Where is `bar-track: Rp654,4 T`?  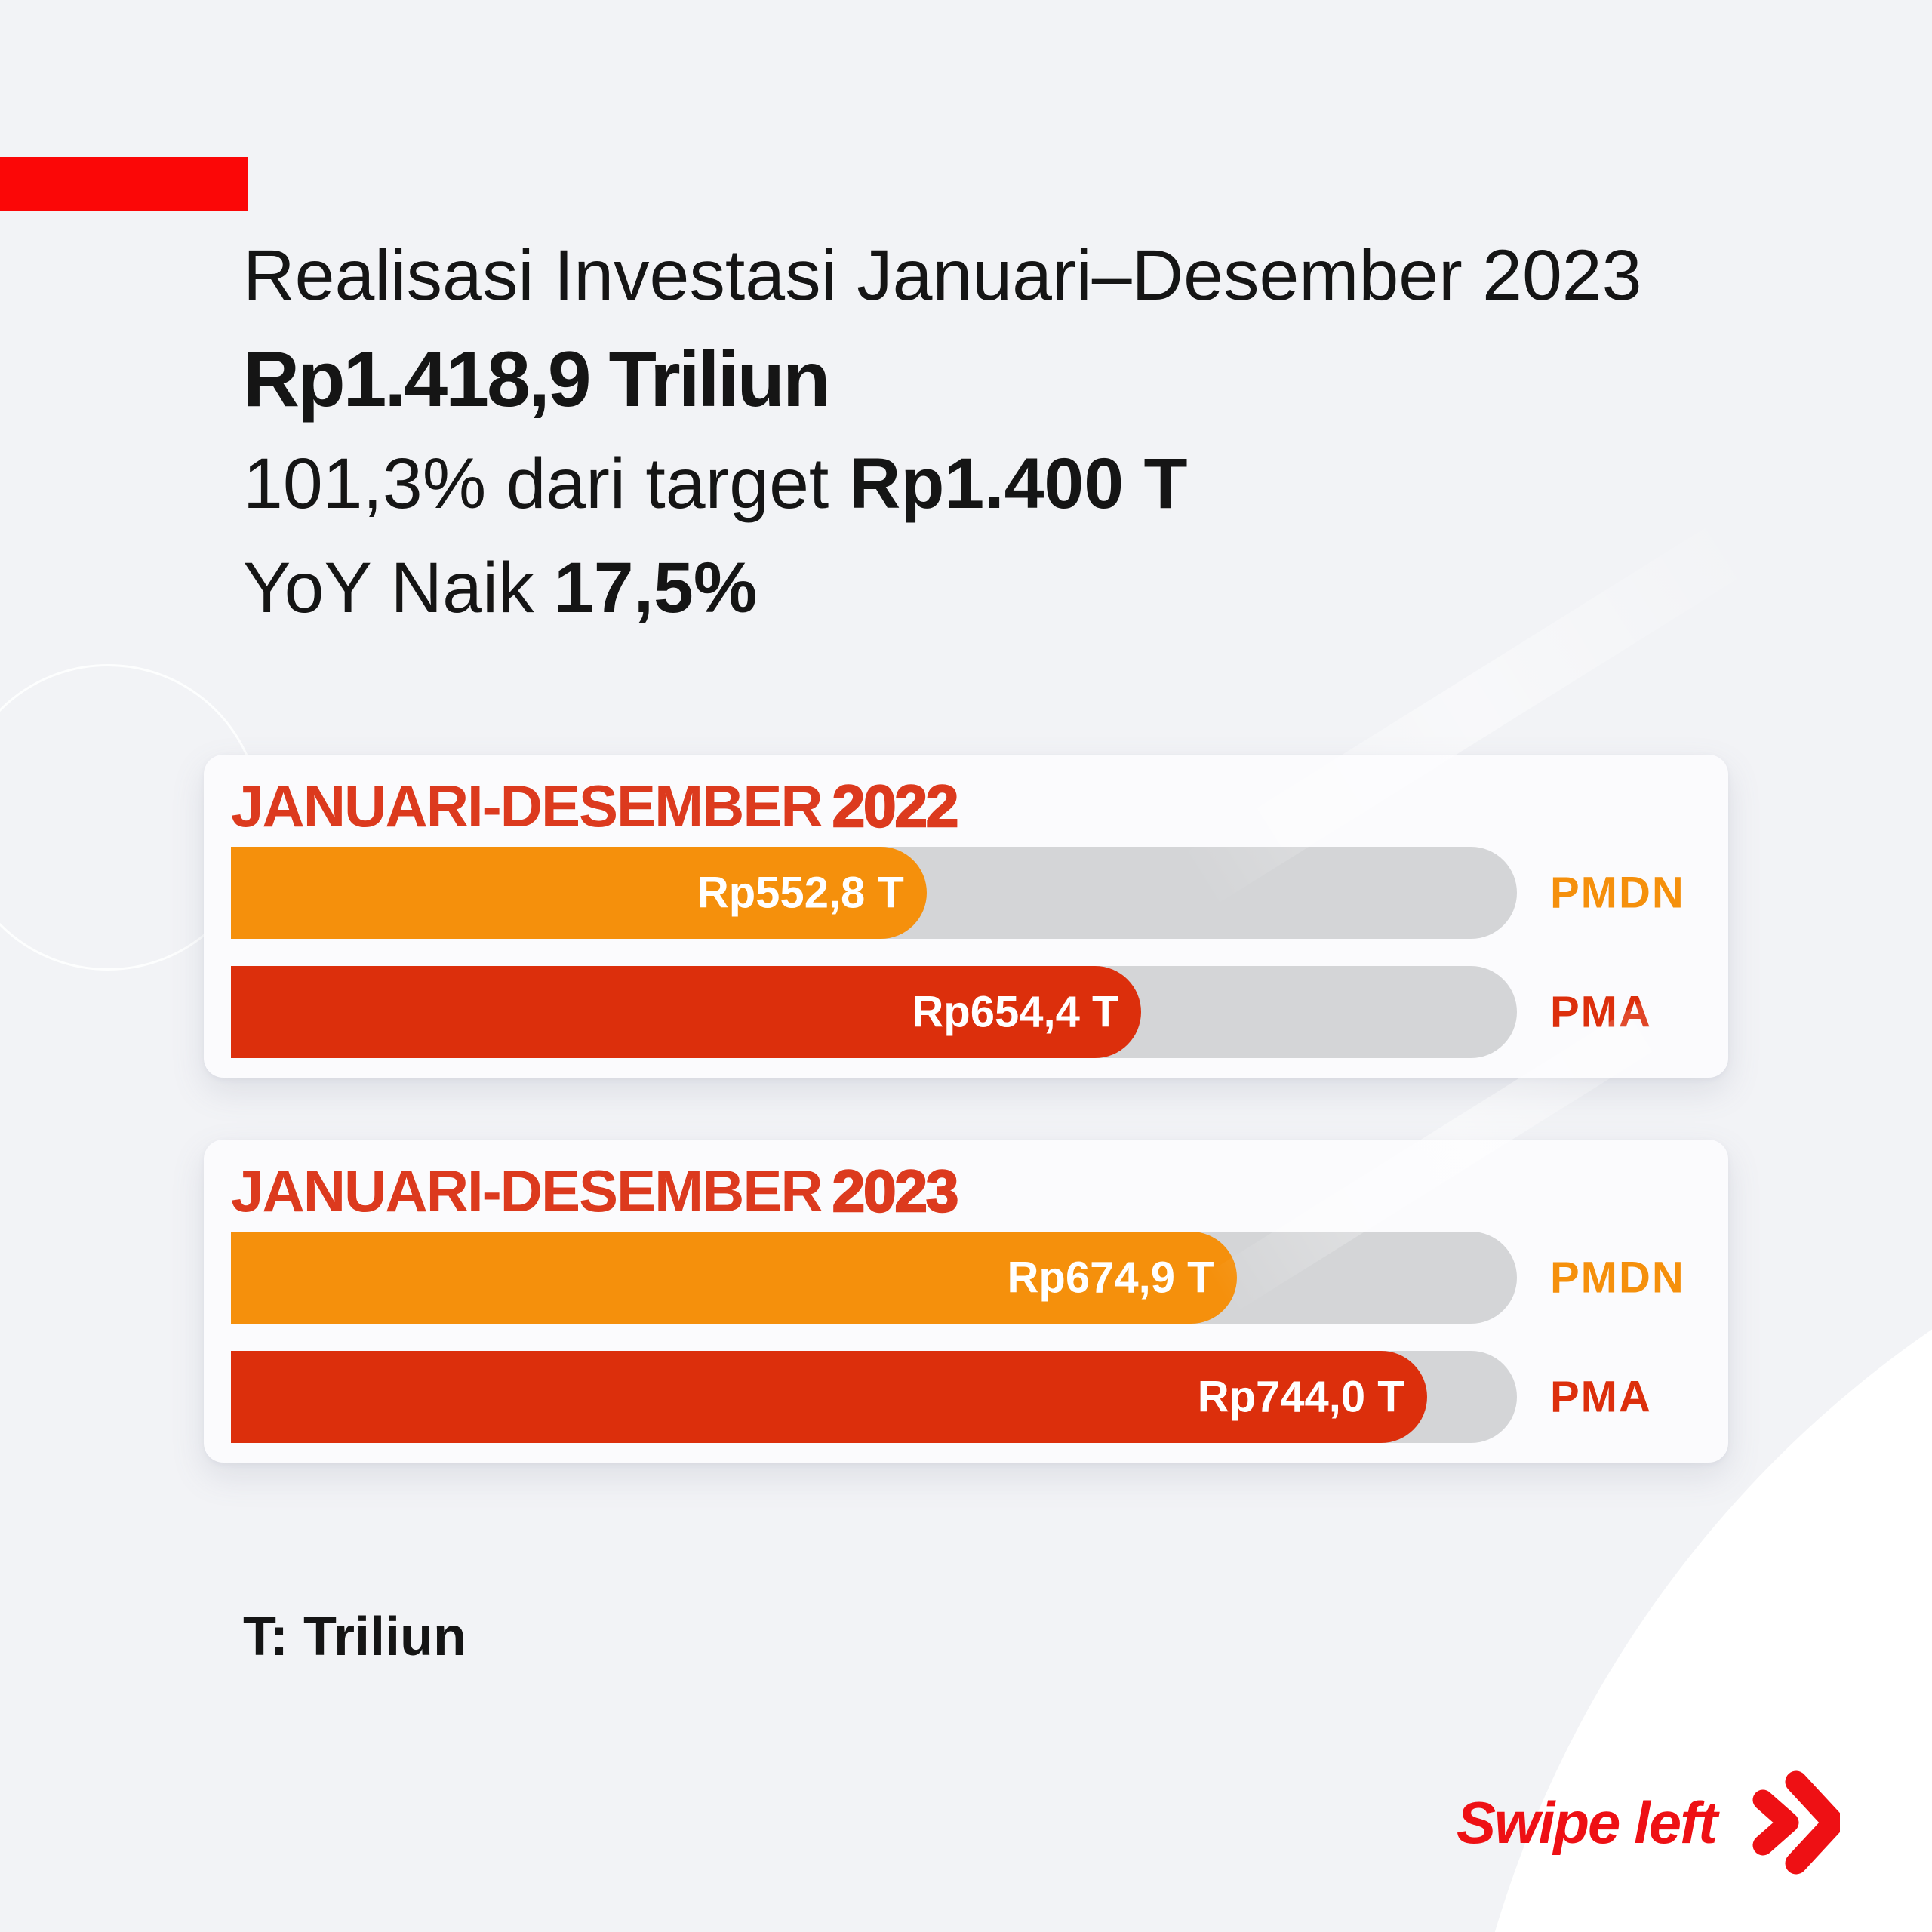 bar-track: Rp654,4 T is located at coordinates (874, 1012).